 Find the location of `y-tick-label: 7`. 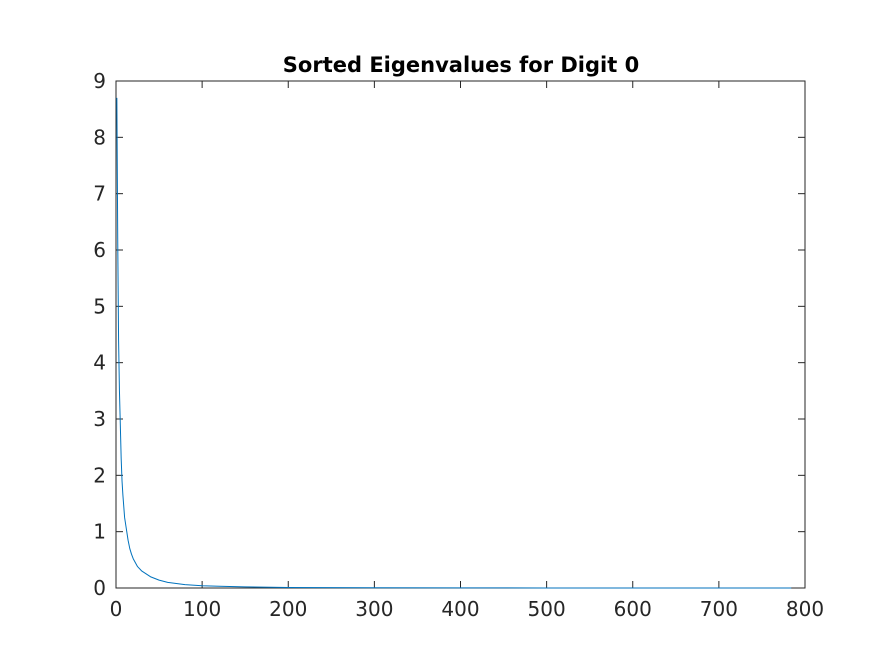

y-tick-label: 7 is located at coordinates (99, 194).